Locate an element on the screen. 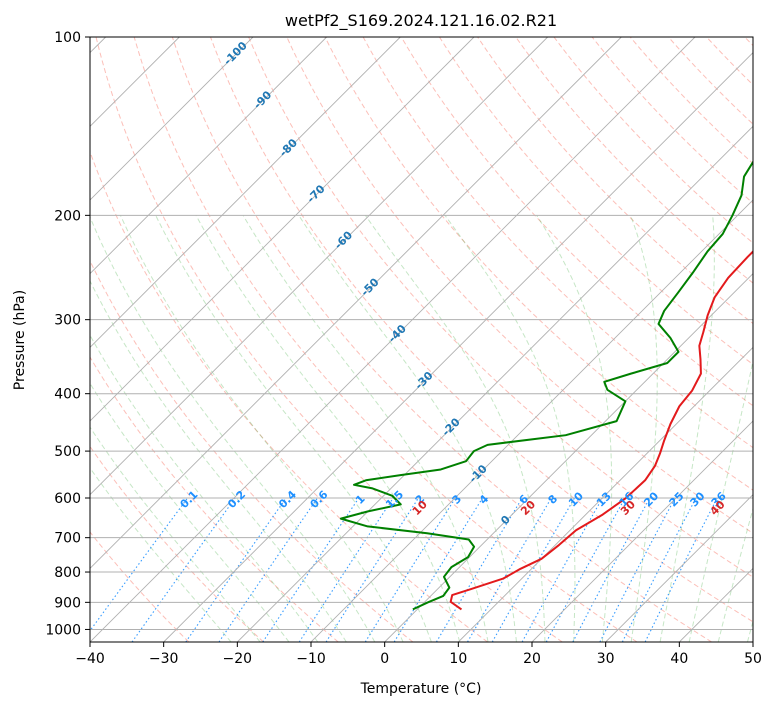 Image resolution: width=775 pixels, height=708 pixels. y-tick-label: 900 is located at coordinates (67, 603).